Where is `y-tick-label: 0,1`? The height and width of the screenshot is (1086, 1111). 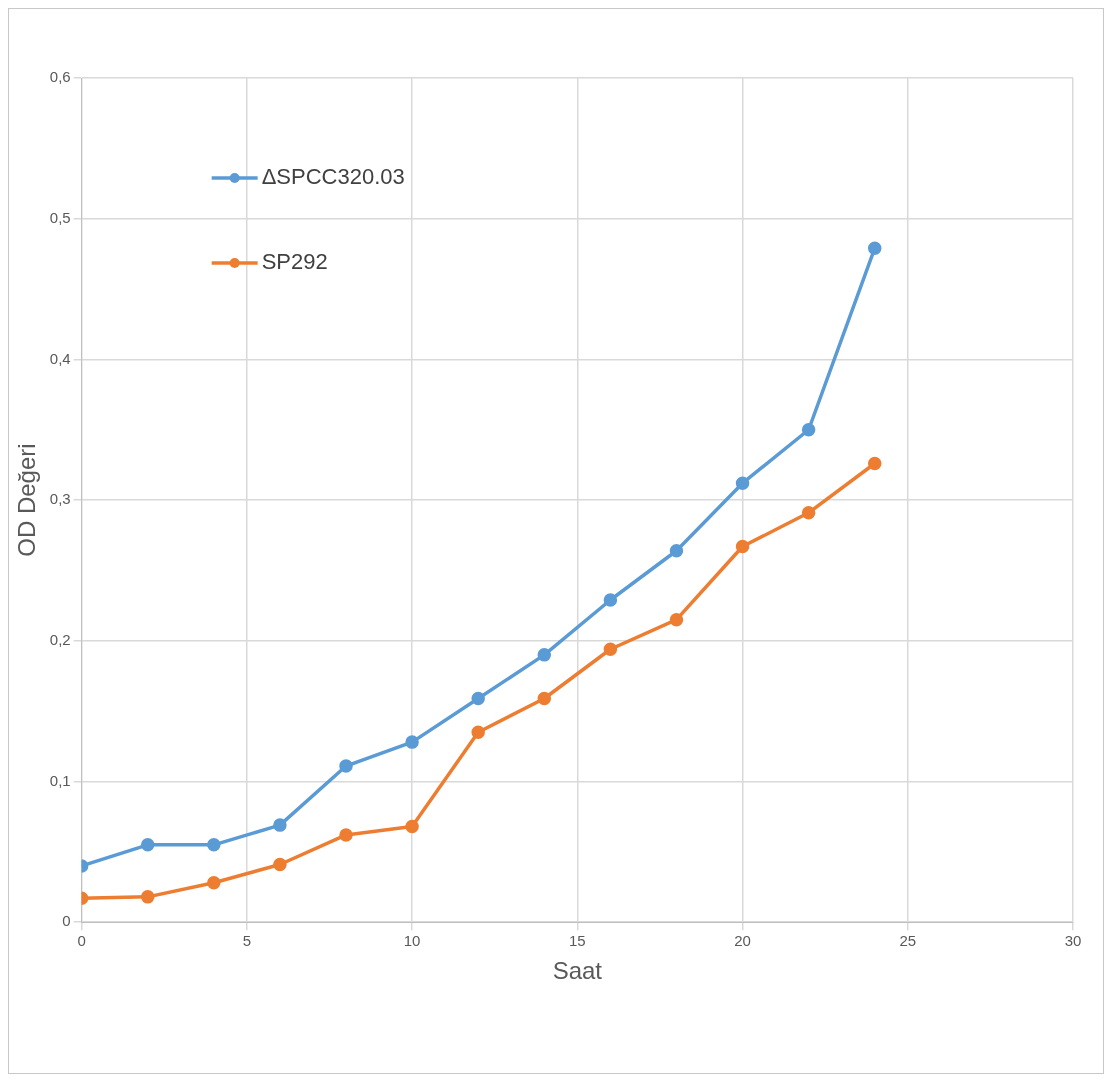
y-tick-label: 0,1 is located at coordinates (60, 780).